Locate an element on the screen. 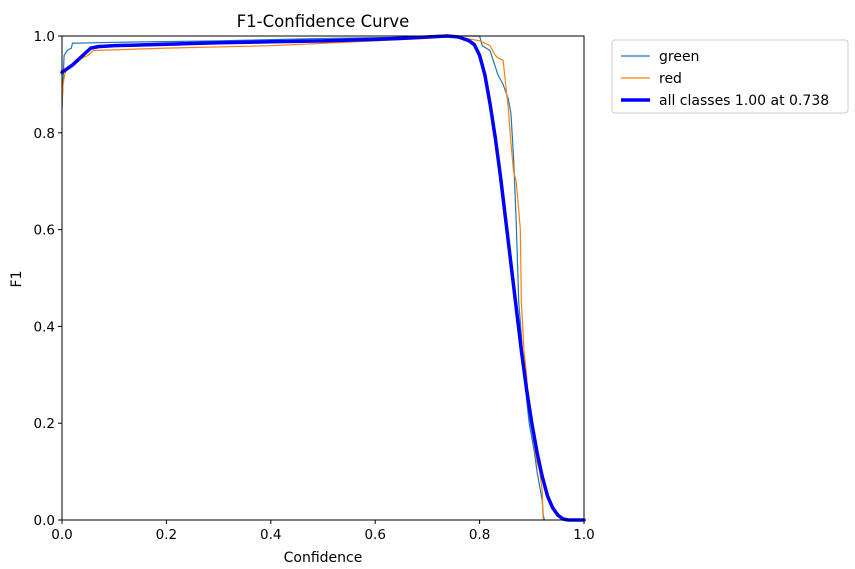  y-tick-label: 0.8 is located at coordinates (44, 134).